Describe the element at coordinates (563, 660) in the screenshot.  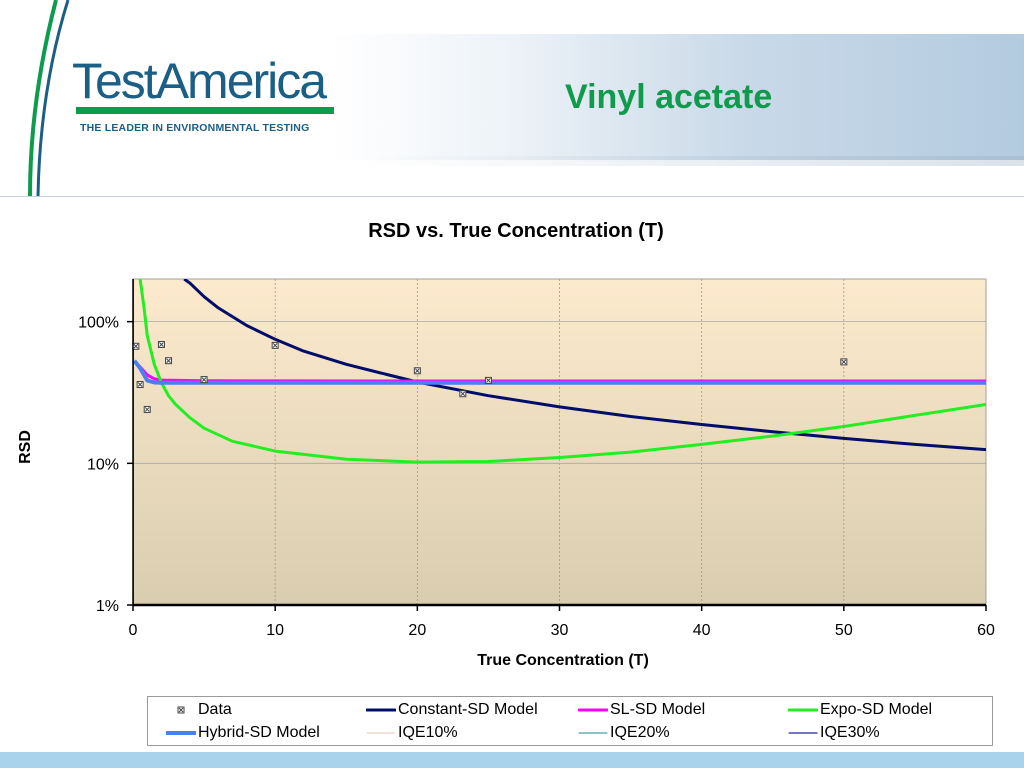
I see `x-axis-label: True Concentration (T)` at that location.